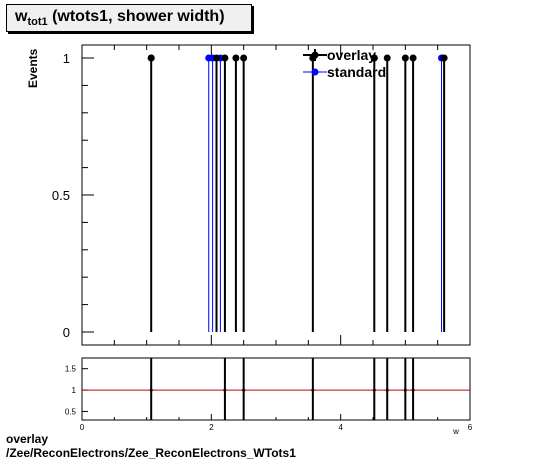 The height and width of the screenshot is (462, 546). Describe the element at coordinates (71, 369) in the screenshot. I see `ratio-y-tick-label: 1.5` at that location.